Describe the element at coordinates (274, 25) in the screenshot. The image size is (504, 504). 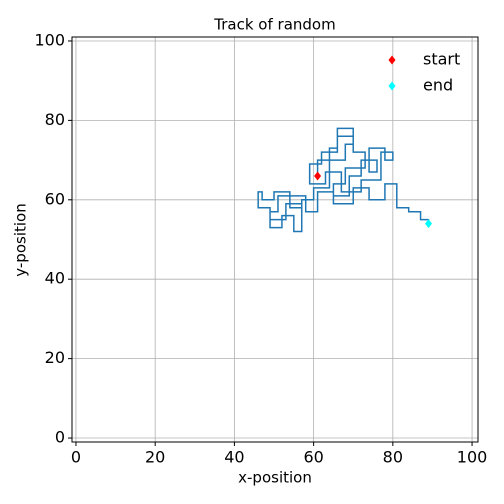
I see `chart-title: Track of random` at that location.